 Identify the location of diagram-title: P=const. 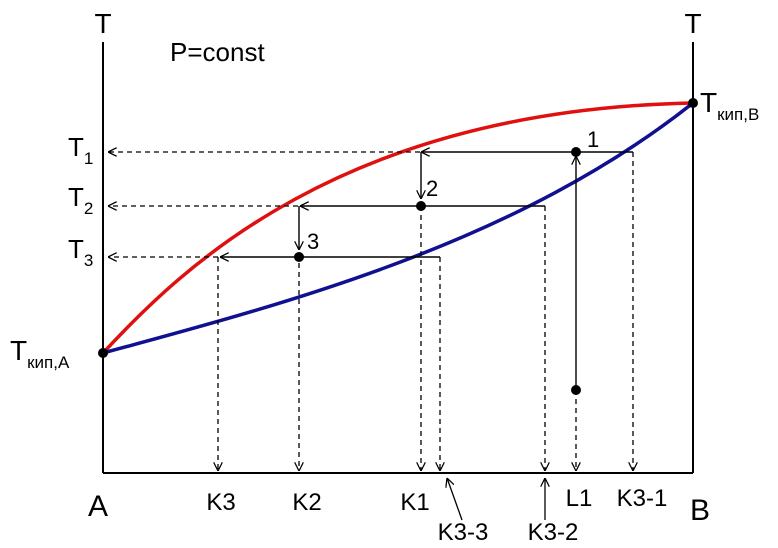
(217, 52).